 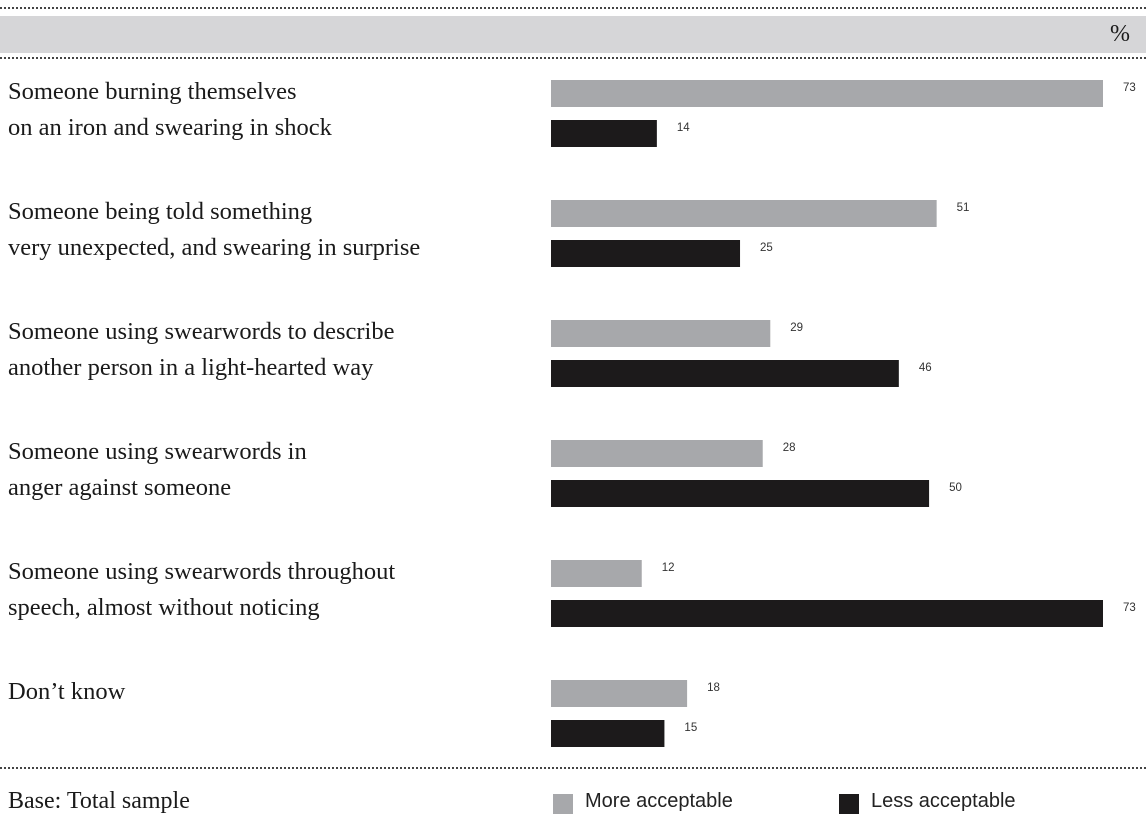 What do you see at coordinates (849, 804) in the screenshot?
I see `legend-swatch-less-acceptable` at bounding box center [849, 804].